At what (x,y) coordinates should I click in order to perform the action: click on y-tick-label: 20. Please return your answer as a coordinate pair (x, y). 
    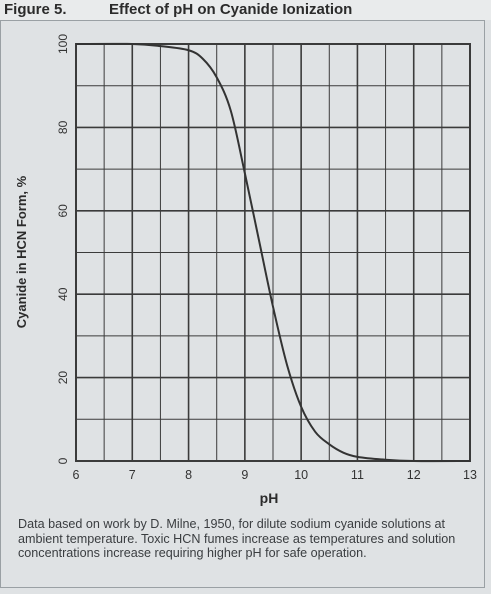
    Looking at the image, I should click on (63, 378).